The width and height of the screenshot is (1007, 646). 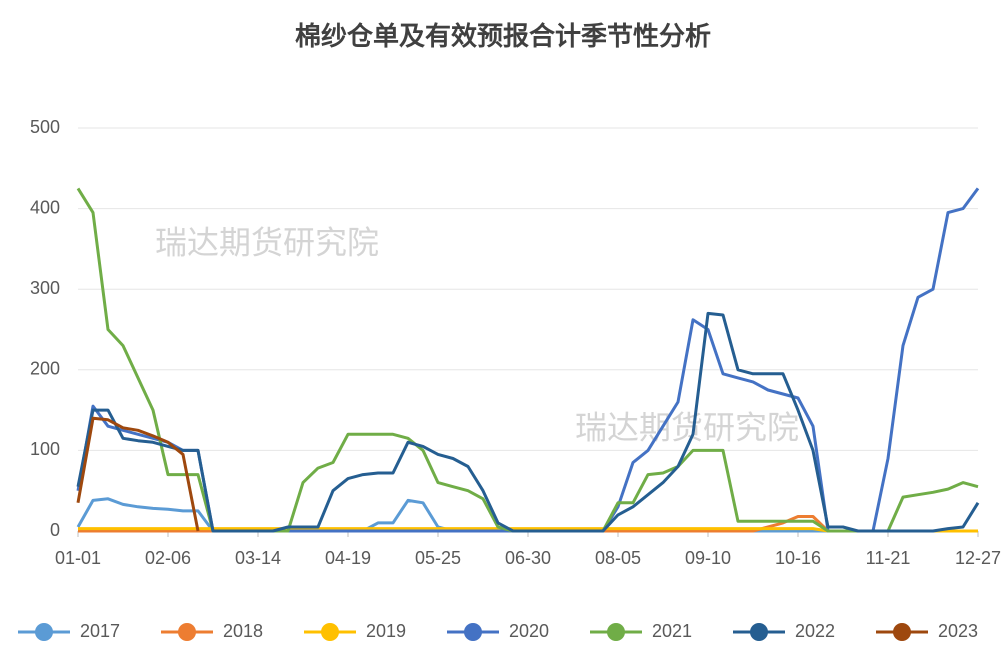 I want to click on x-tick-label: 04-19, so click(x=348, y=558).